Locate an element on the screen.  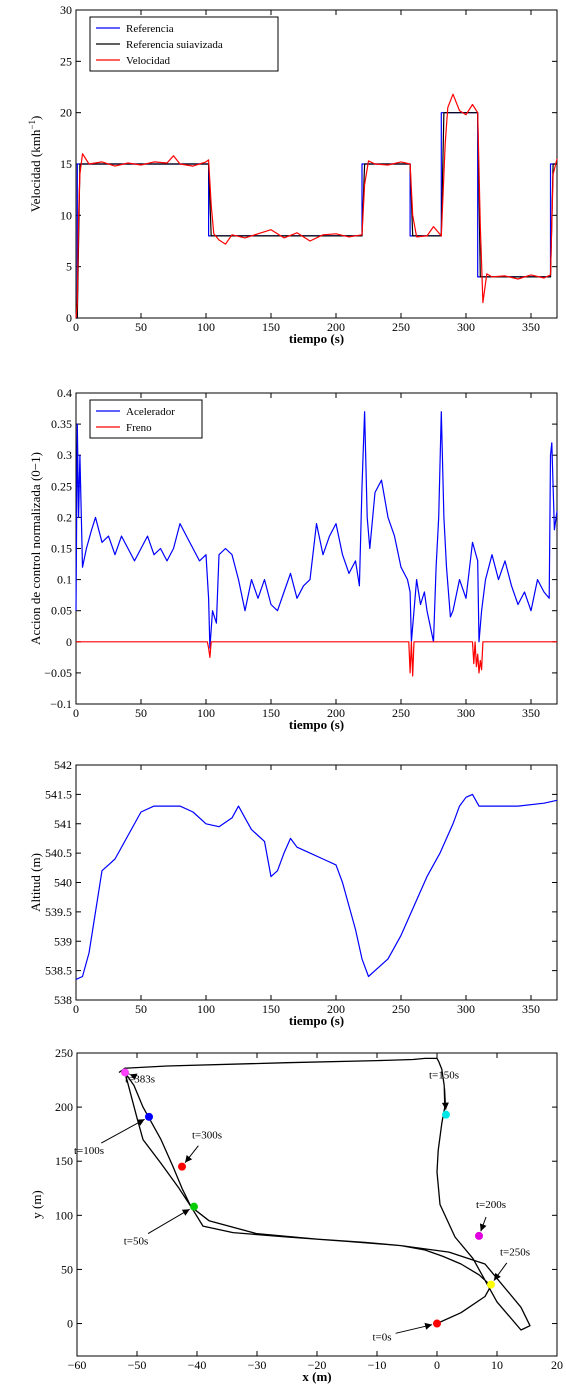
time-marker-label: t=0s is located at coordinates (381, 1338).